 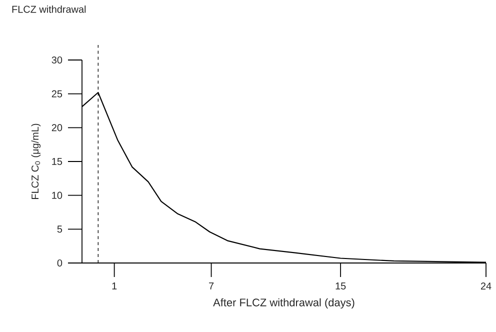 What do you see at coordinates (57, 94) in the screenshot?
I see `y-tick-label: 25` at bounding box center [57, 94].